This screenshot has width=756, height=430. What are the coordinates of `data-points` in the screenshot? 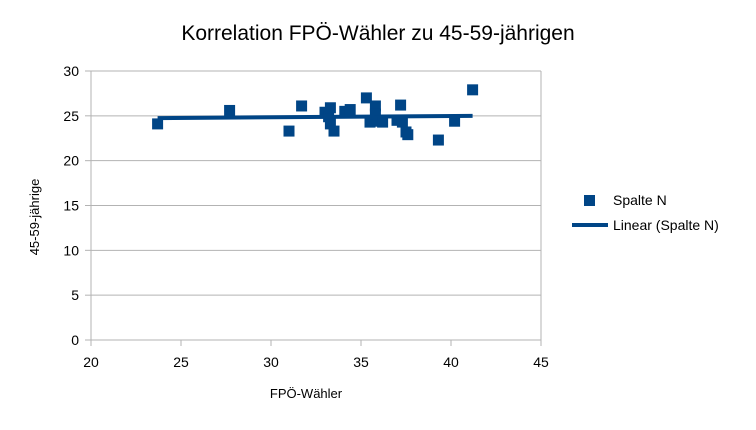 It's located at (315, 115).